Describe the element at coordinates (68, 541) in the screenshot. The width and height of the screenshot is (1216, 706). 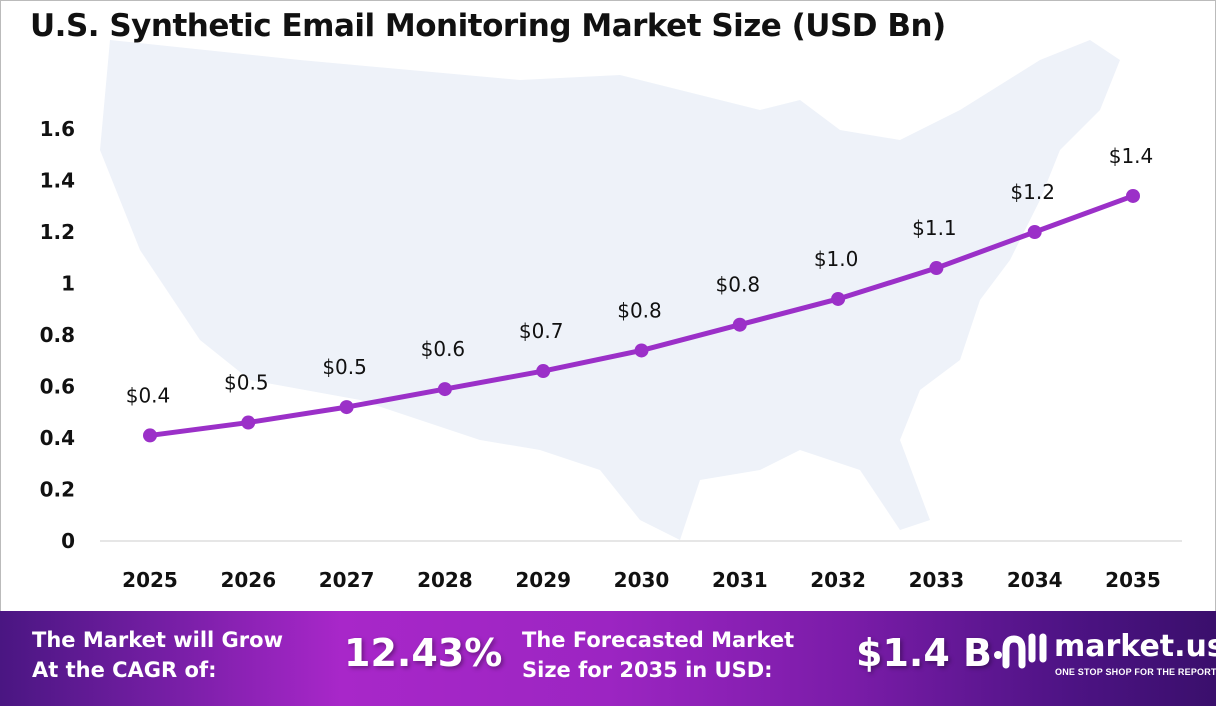
I see `y-tick-label: 0` at that location.